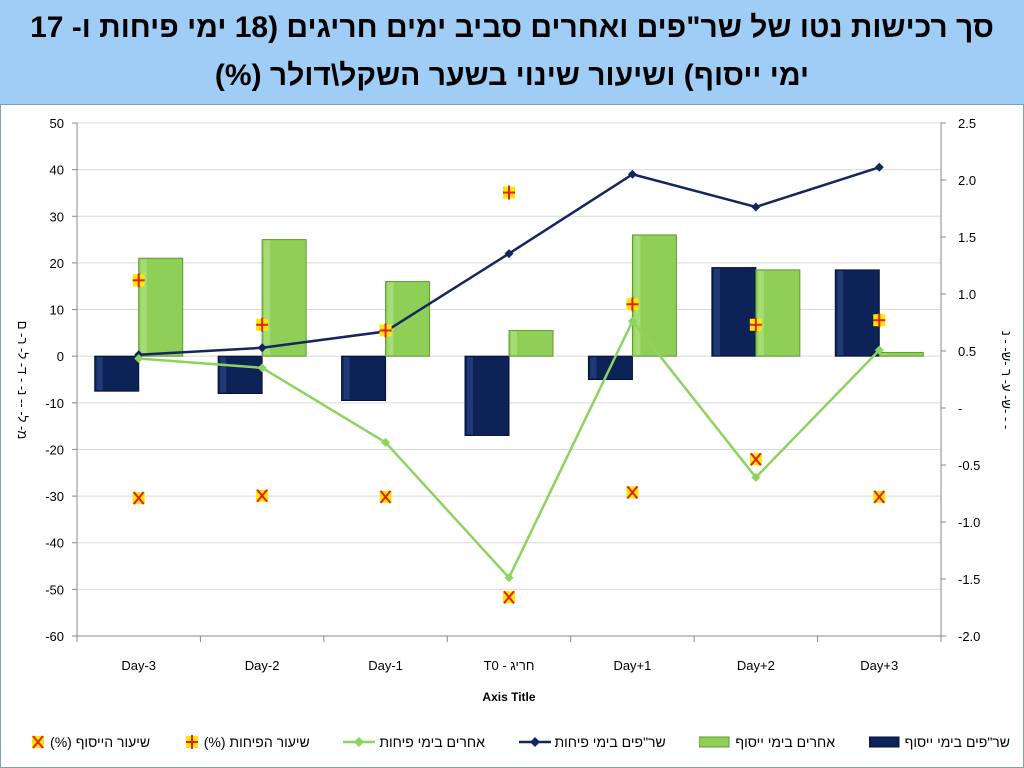 The width and height of the screenshot is (1024, 768). I want to click on legend-item: שיעור הפיחות (%), so click(247, 742).